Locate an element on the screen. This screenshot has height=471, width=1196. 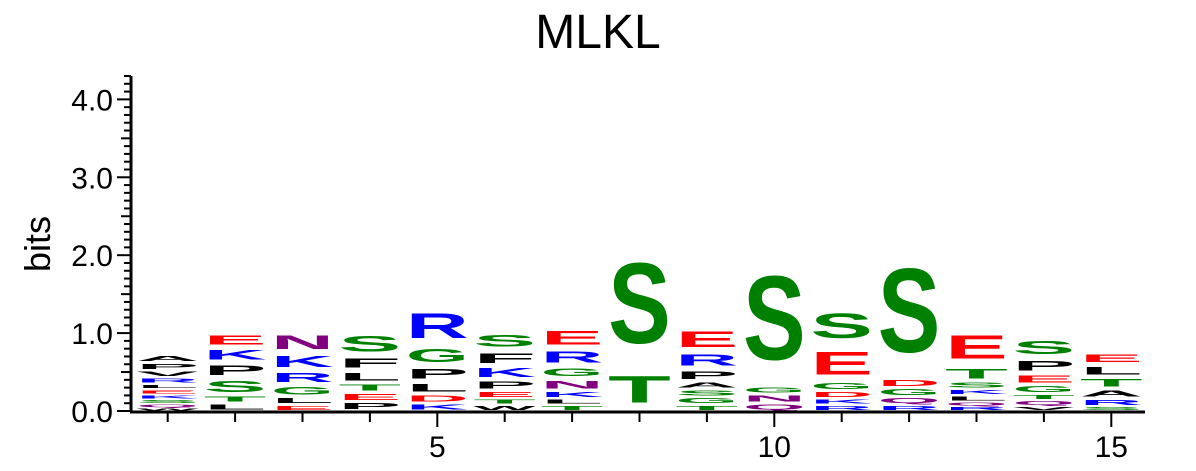
y-tick-label: 4.0 is located at coordinates (92, 100).